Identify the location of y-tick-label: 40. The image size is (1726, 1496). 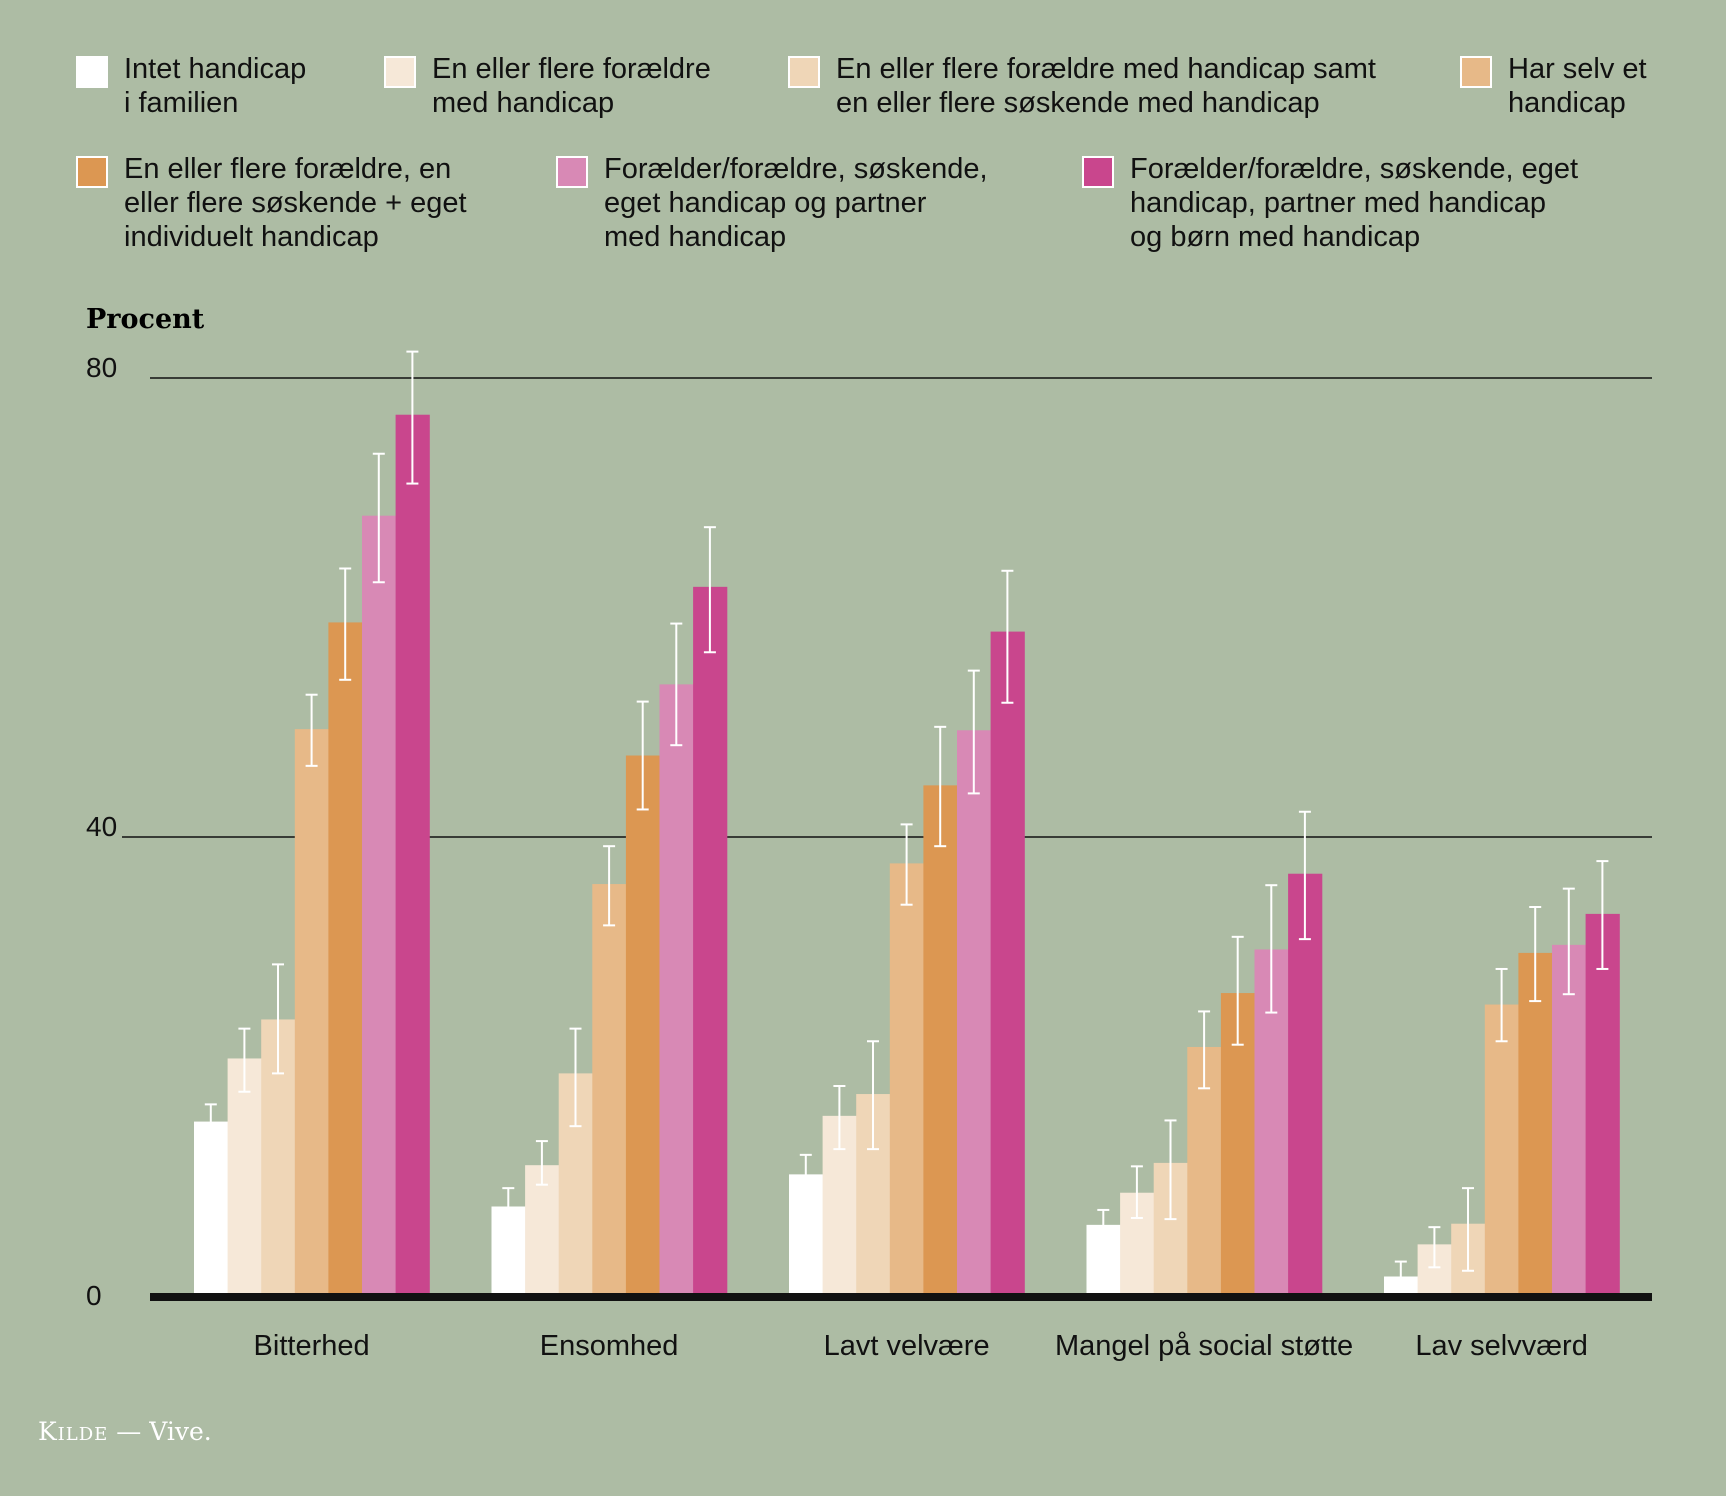
(101, 826).